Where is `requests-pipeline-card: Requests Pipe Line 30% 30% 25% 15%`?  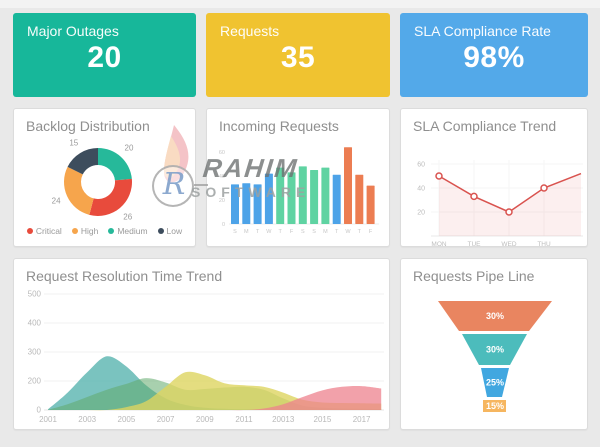
requests-pipeline-card: Requests Pipe Line 30% 30% 25% 15% is located at coordinates (494, 344).